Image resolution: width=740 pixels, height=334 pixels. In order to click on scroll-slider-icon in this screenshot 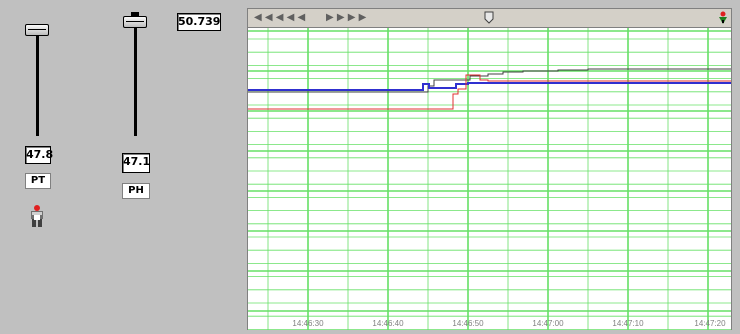, I will do `click(489, 17)`.